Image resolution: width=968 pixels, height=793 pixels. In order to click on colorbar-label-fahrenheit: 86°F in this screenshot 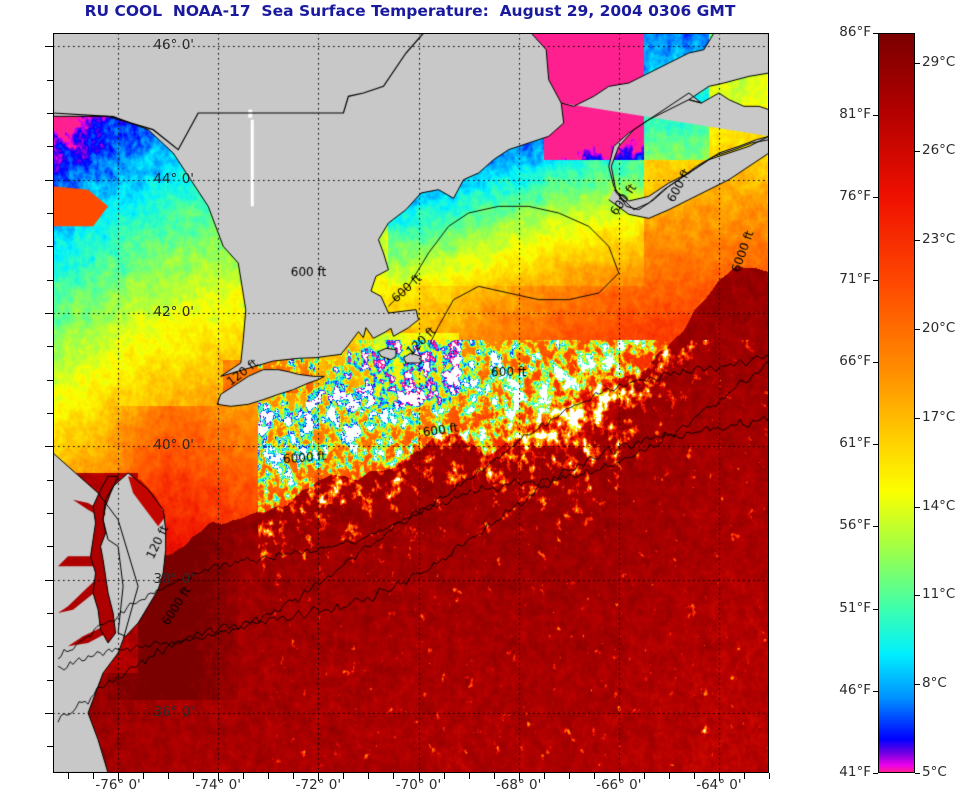, I will do `click(855, 32)`.